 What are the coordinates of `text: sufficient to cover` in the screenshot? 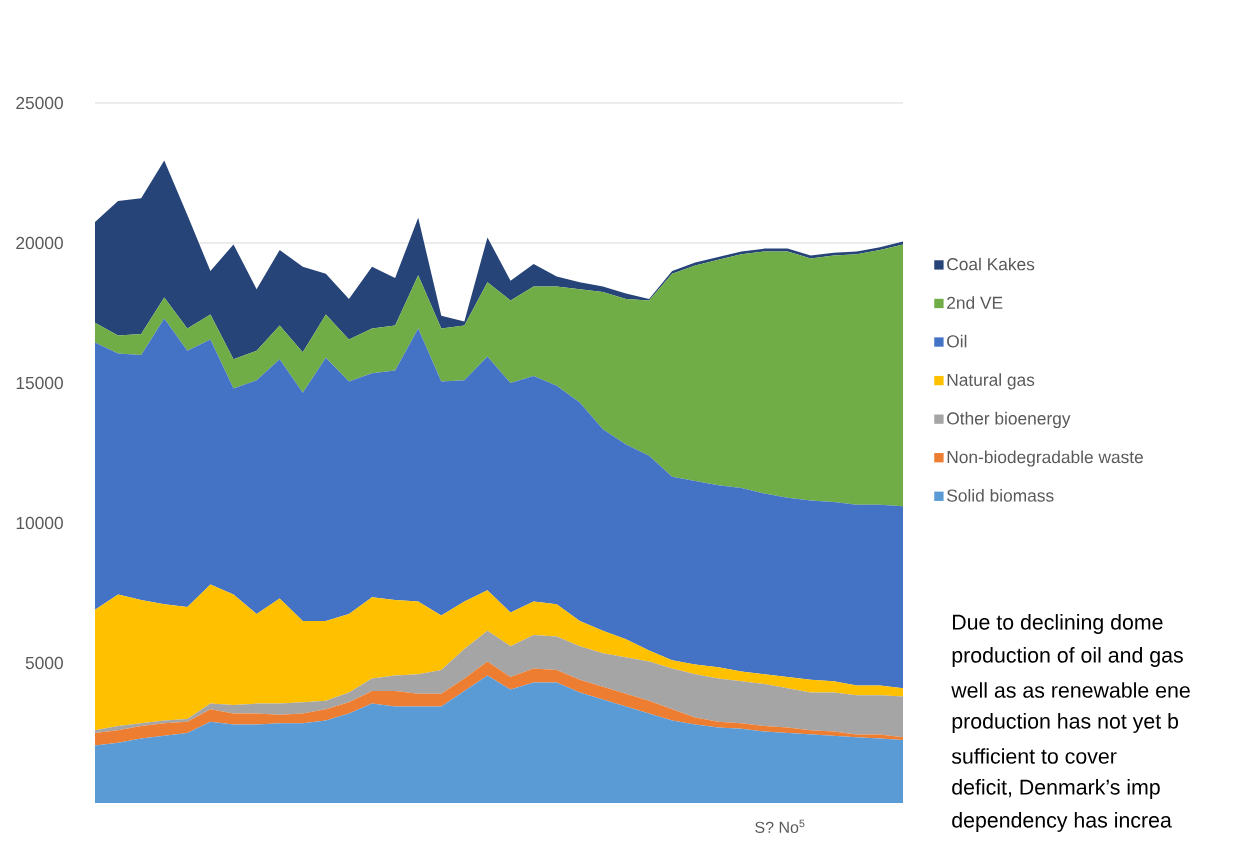 It's located at (1034, 756).